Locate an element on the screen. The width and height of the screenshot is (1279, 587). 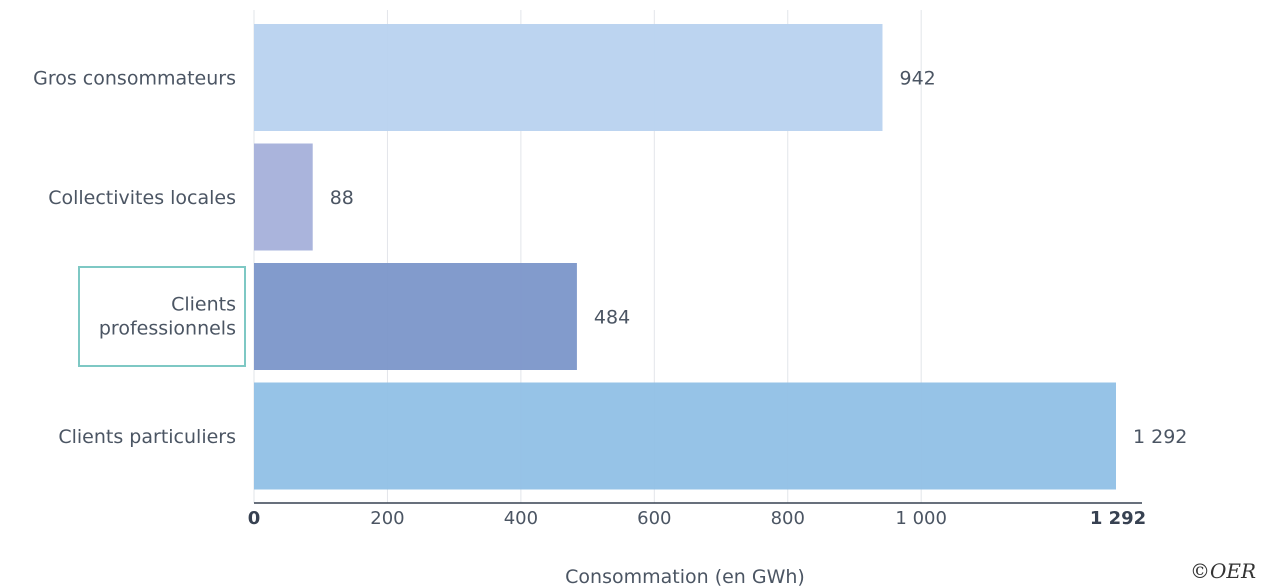
copyright-text: ©OER is located at coordinates (1223, 571).